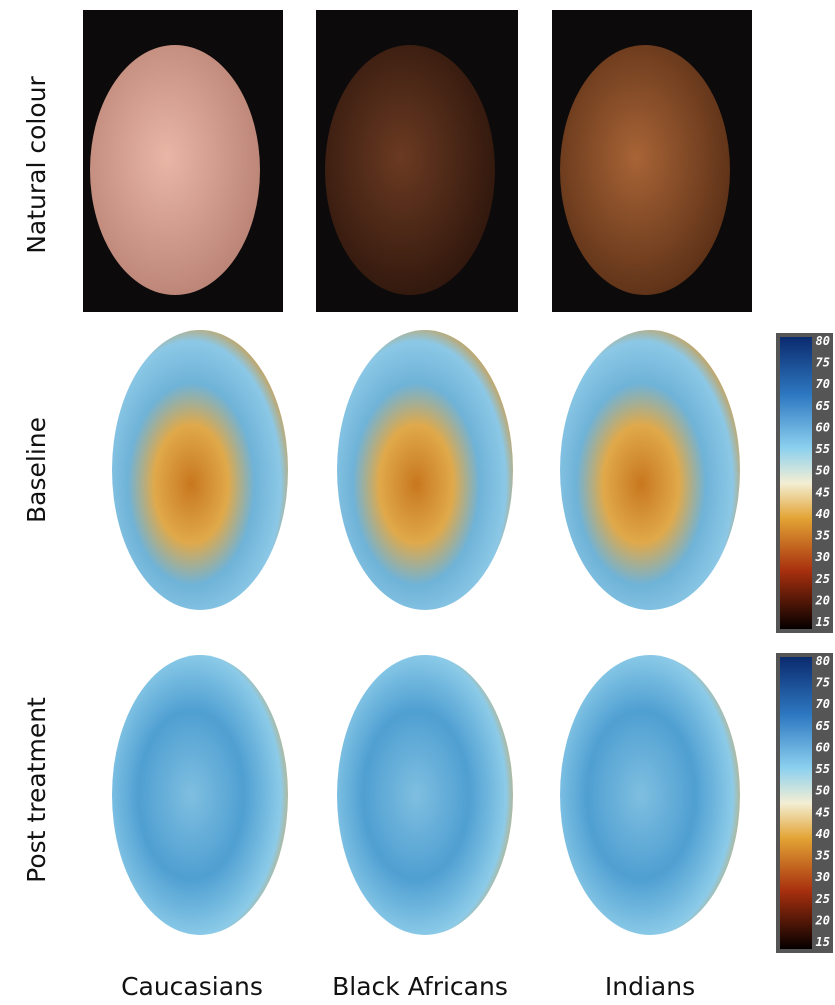 The height and width of the screenshot is (1005, 835). I want to click on column-label: Black Africans, so click(420, 986).